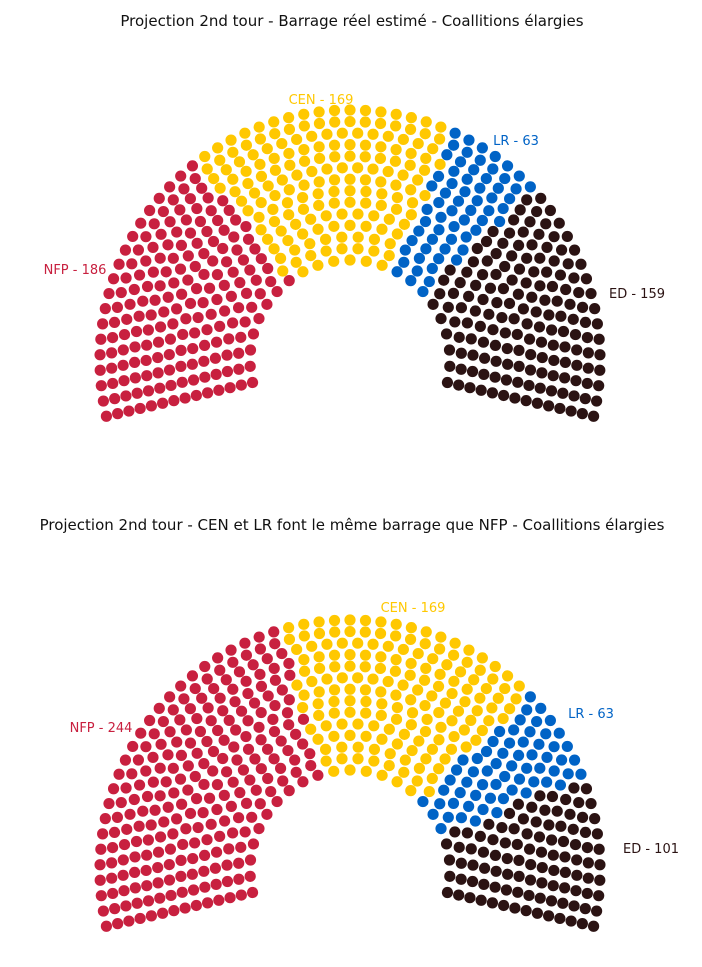 This screenshot has width=702, height=967. What do you see at coordinates (75, 270) in the screenshot?
I see `chart-1-label-nfp: NFP - 186` at bounding box center [75, 270].